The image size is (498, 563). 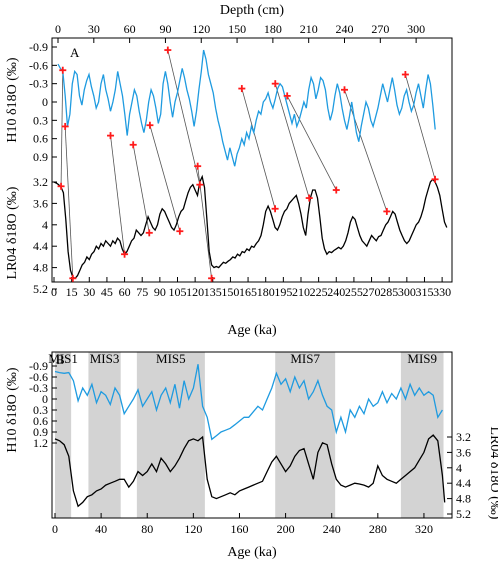 I want to click on b-h10-tick-label: -0.6, so click(x=38, y=377).